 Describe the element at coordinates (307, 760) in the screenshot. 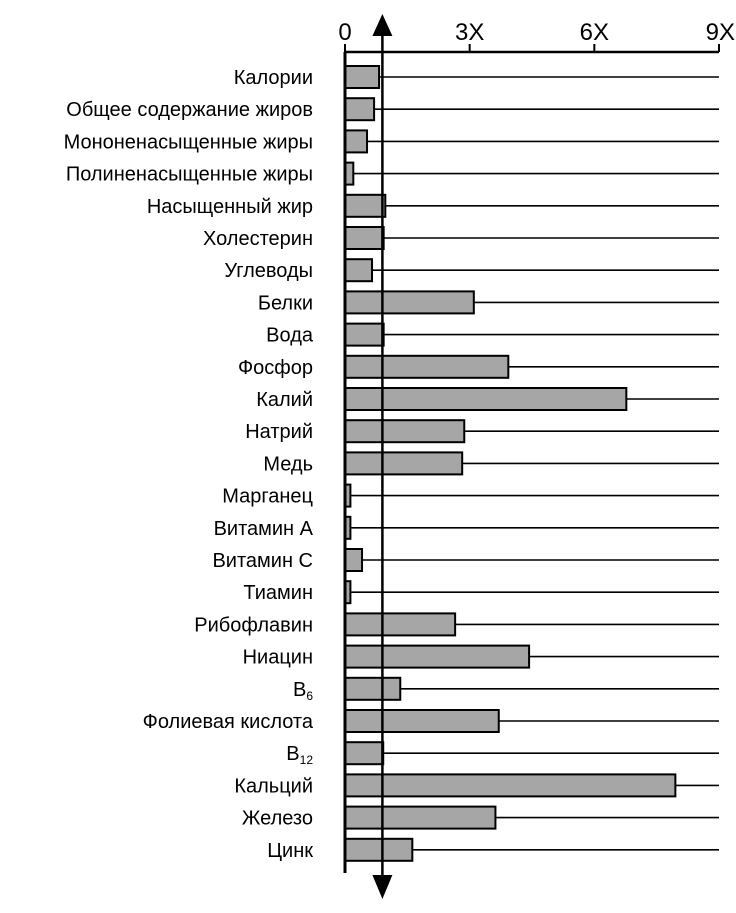

I see `category-label-subscript: 12` at that location.